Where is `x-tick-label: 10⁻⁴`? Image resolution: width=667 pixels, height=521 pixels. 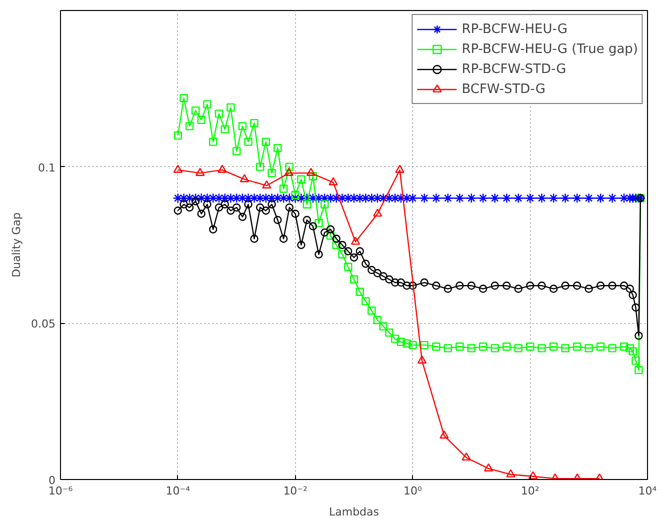 x-tick-label: 10⁻⁴ is located at coordinates (178, 491).